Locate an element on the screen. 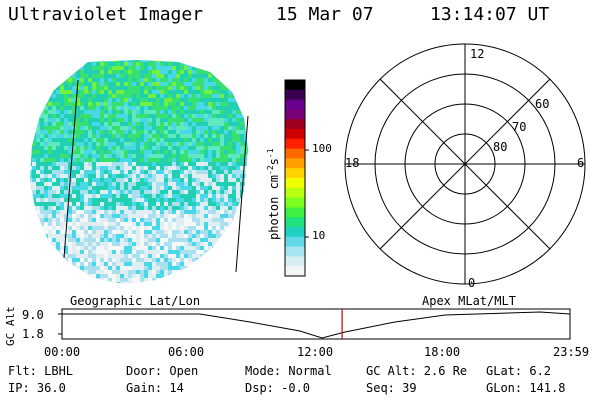 This screenshot has width=600, height=400. color-bar-label-100: 100 is located at coordinates (322, 148).